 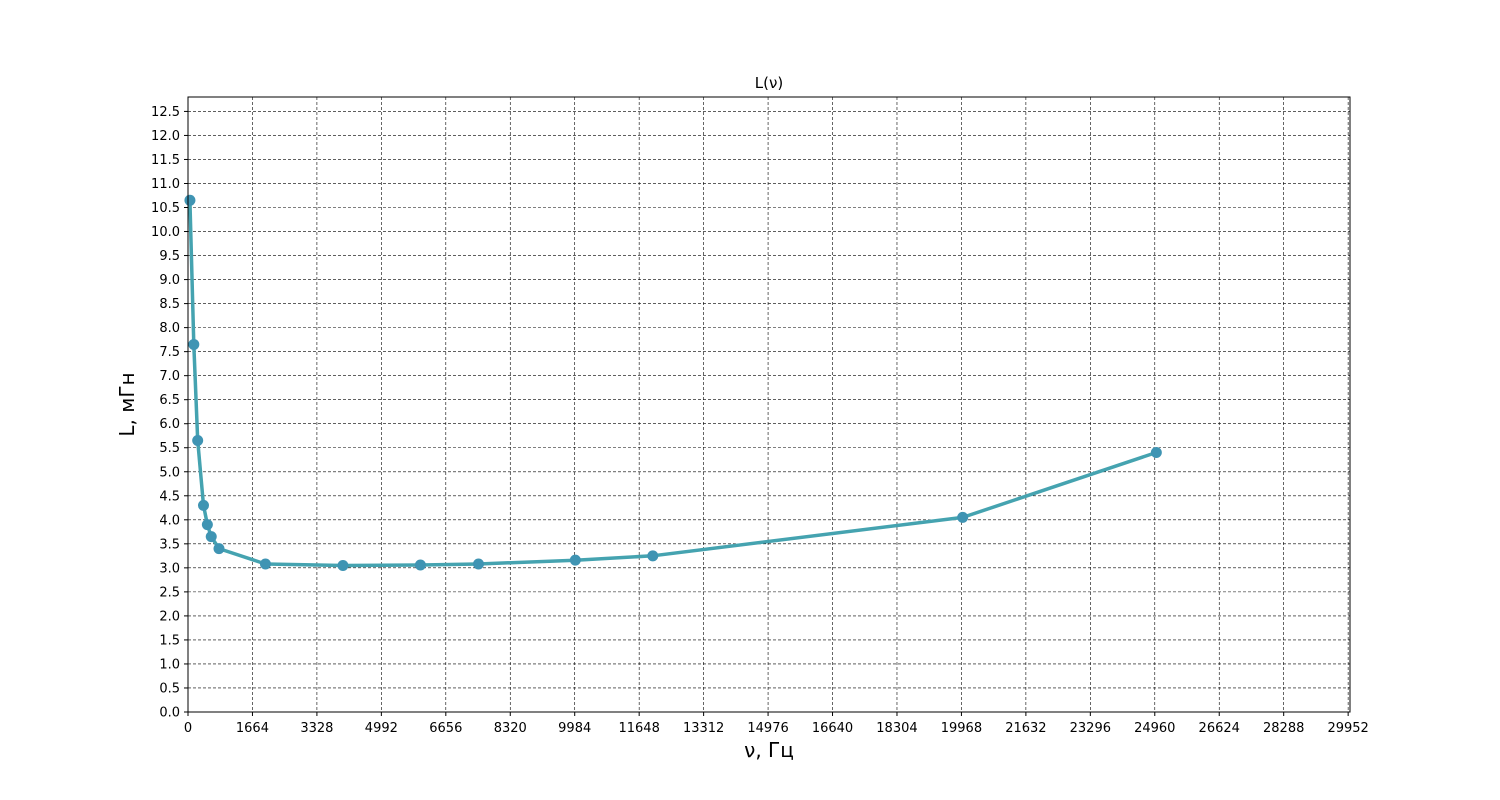 I want to click on x-tick-label: 21632, so click(x=1025, y=728).